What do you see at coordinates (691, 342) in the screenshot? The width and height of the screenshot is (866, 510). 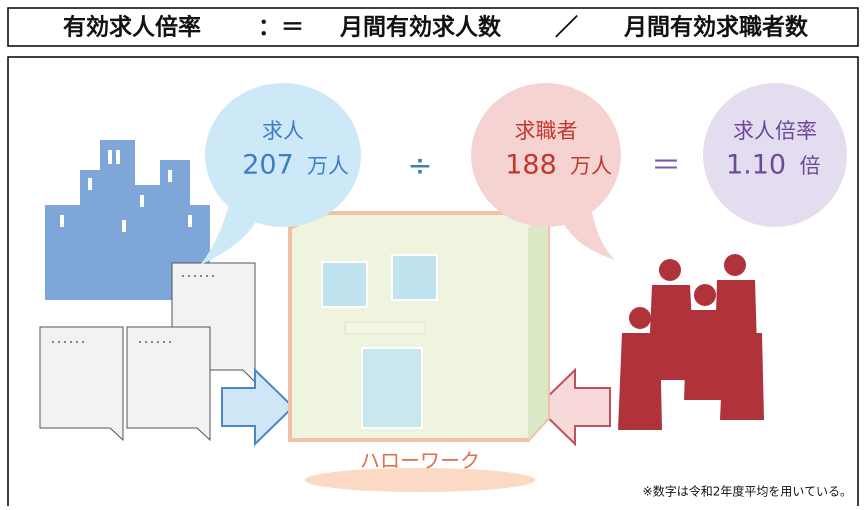 I see `job-seekers` at bounding box center [691, 342].